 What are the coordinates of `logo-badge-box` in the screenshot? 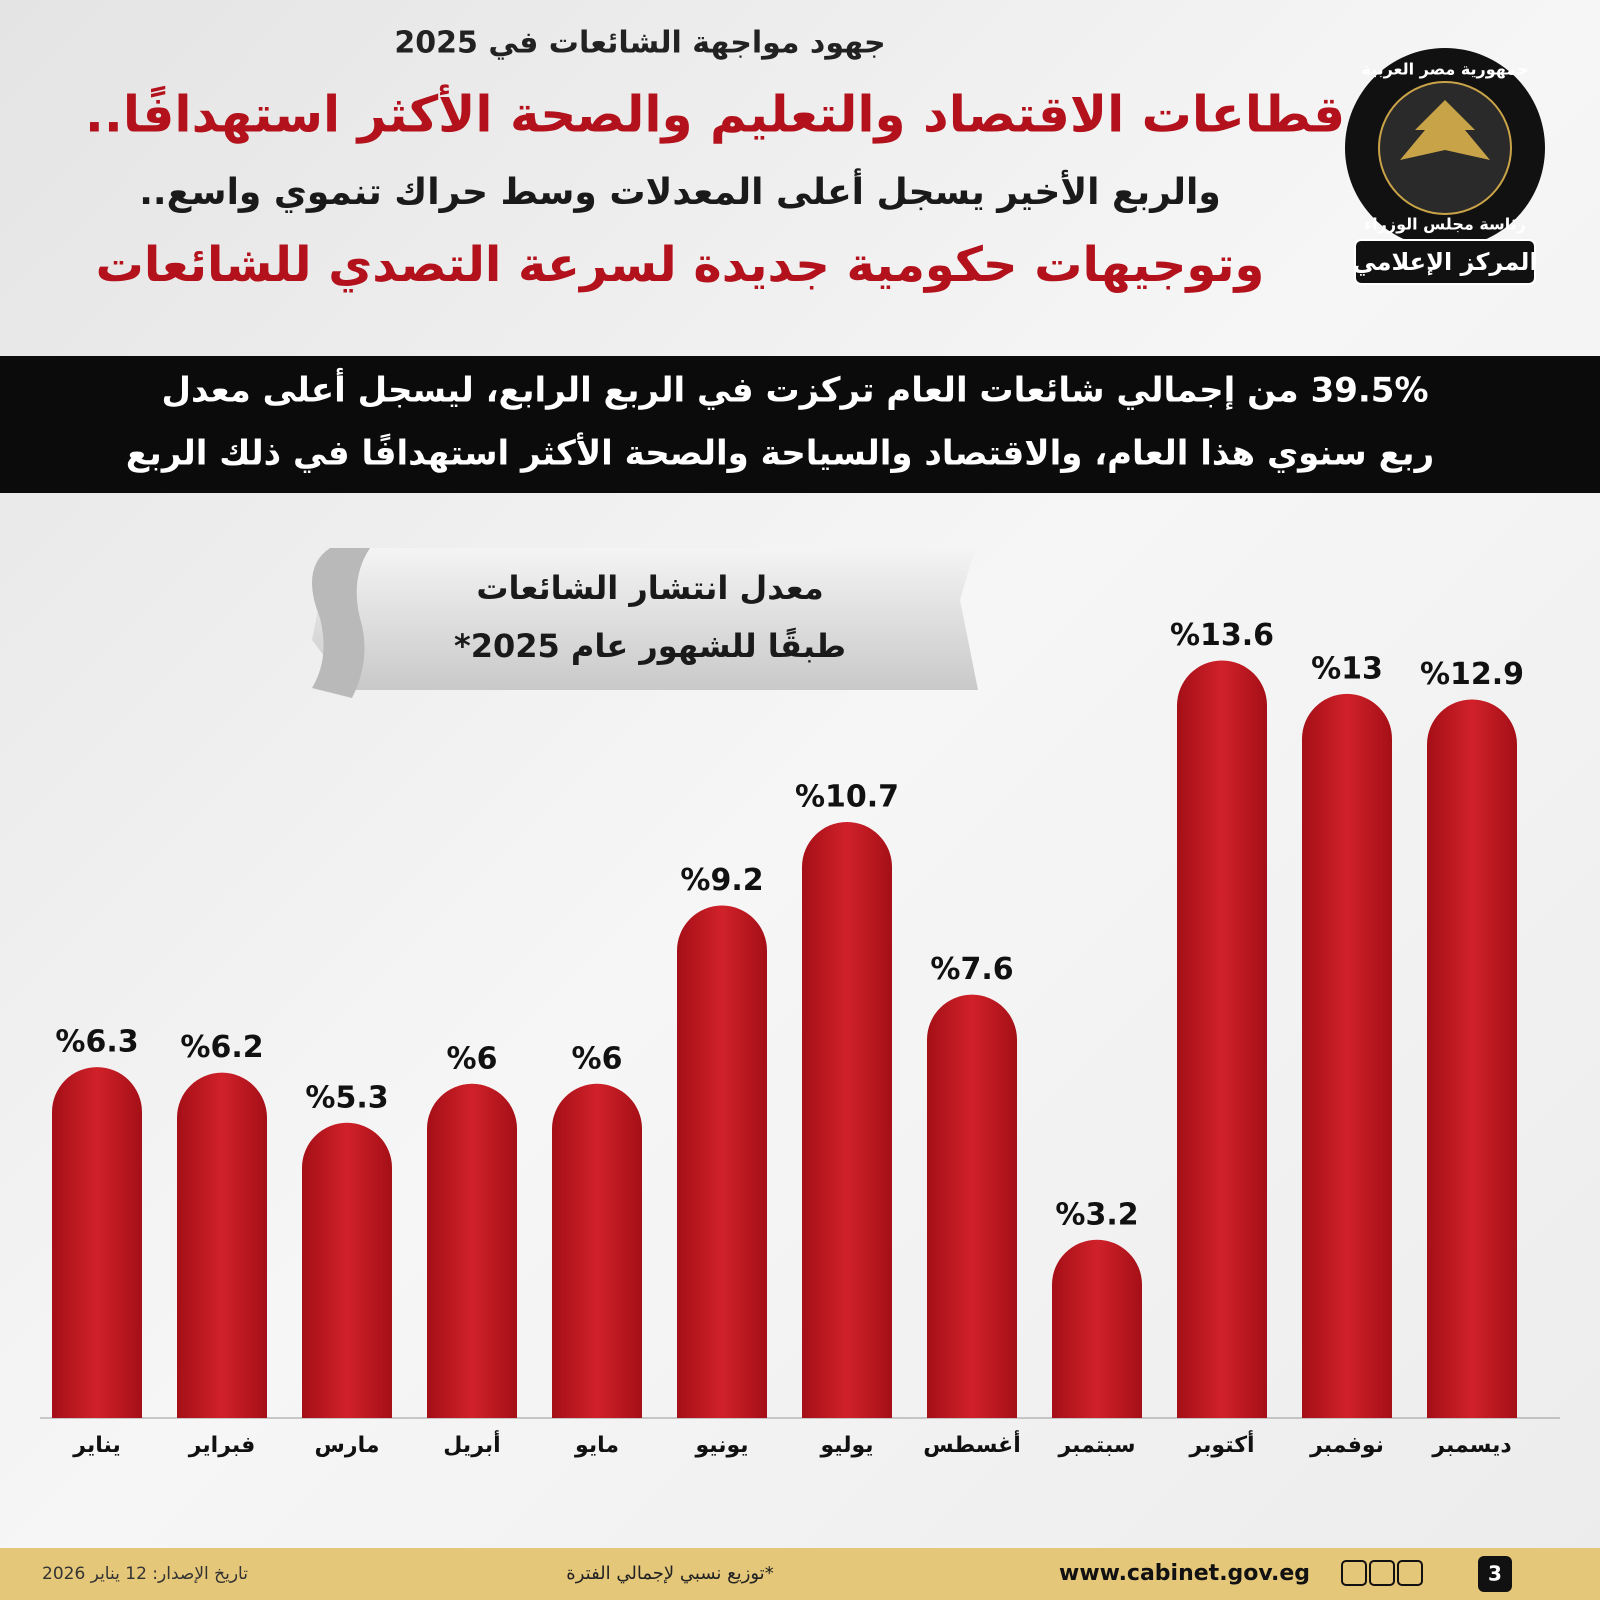 It's located at (1445, 262).